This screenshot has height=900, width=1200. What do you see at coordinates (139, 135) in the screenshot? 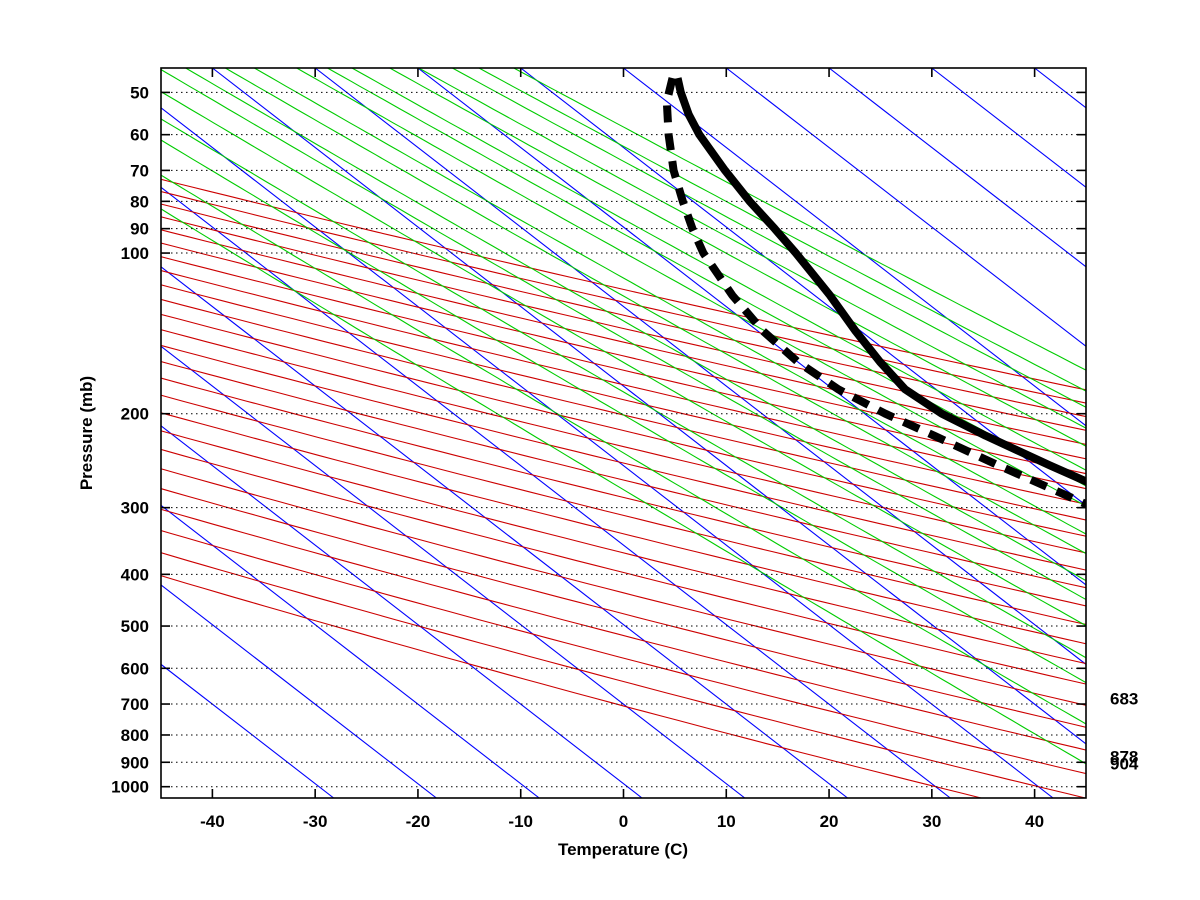
I see `y-tick-label: 60` at bounding box center [139, 135].